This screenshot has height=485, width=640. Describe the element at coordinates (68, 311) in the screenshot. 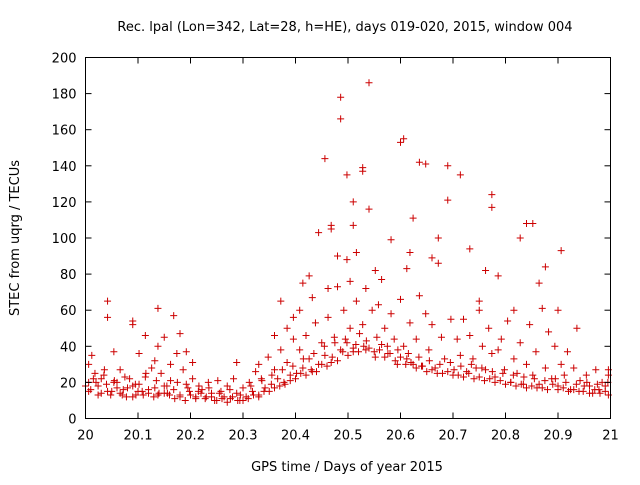

I see `y-tick-label: 60` at that location.